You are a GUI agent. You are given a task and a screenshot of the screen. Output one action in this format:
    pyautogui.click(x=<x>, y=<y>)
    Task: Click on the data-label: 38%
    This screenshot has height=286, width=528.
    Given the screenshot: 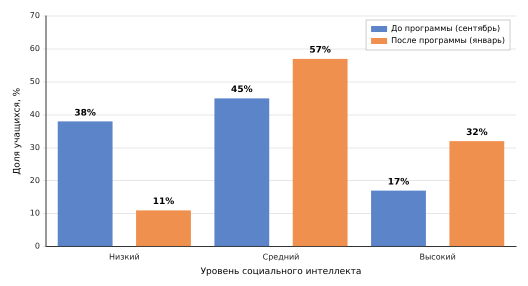 What is the action you would take?
    pyautogui.click(x=85, y=113)
    